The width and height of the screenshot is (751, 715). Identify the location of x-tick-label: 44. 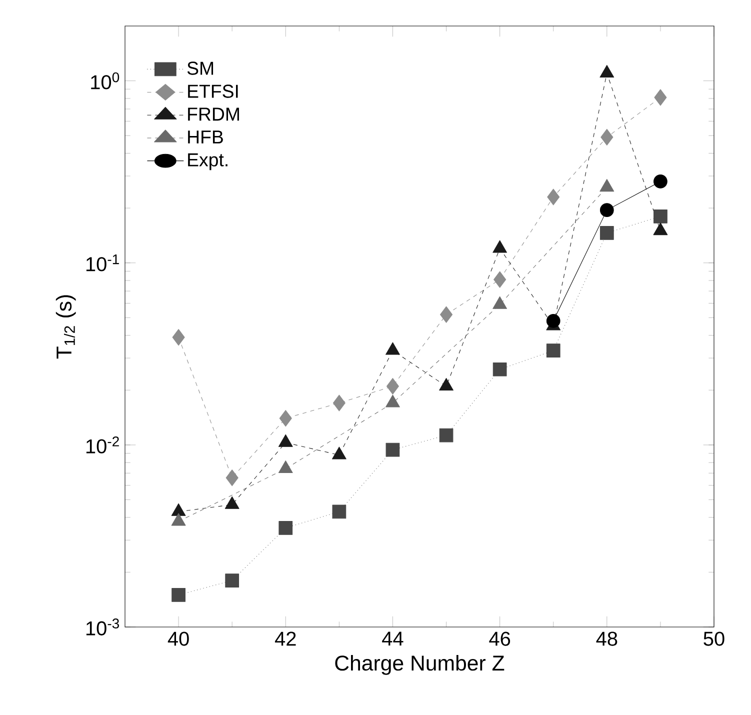
(393, 639).